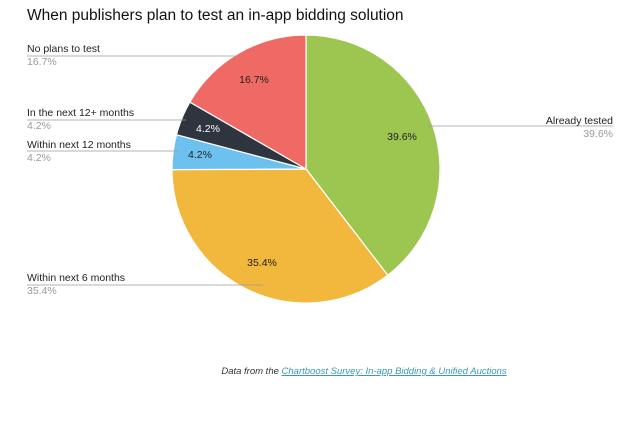 The width and height of the screenshot is (640, 427). I want to click on category-label-already-tested: Already tested, so click(579, 121).